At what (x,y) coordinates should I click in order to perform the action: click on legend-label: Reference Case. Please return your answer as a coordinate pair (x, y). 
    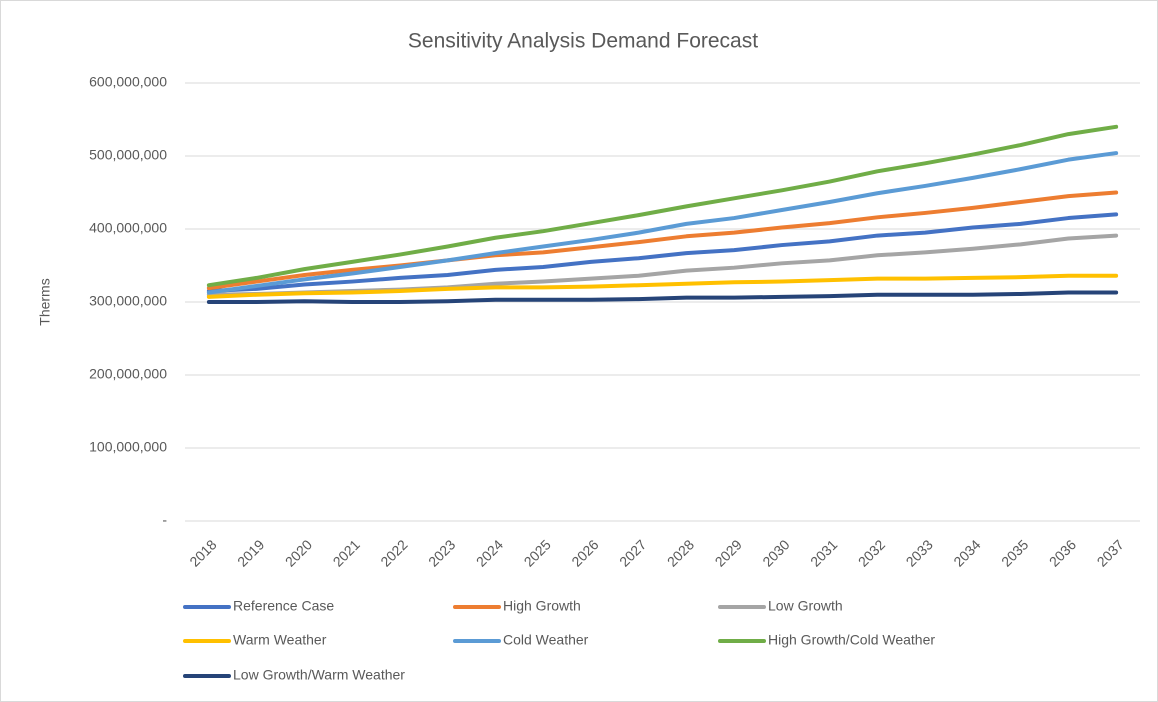
    Looking at the image, I should click on (283, 606).